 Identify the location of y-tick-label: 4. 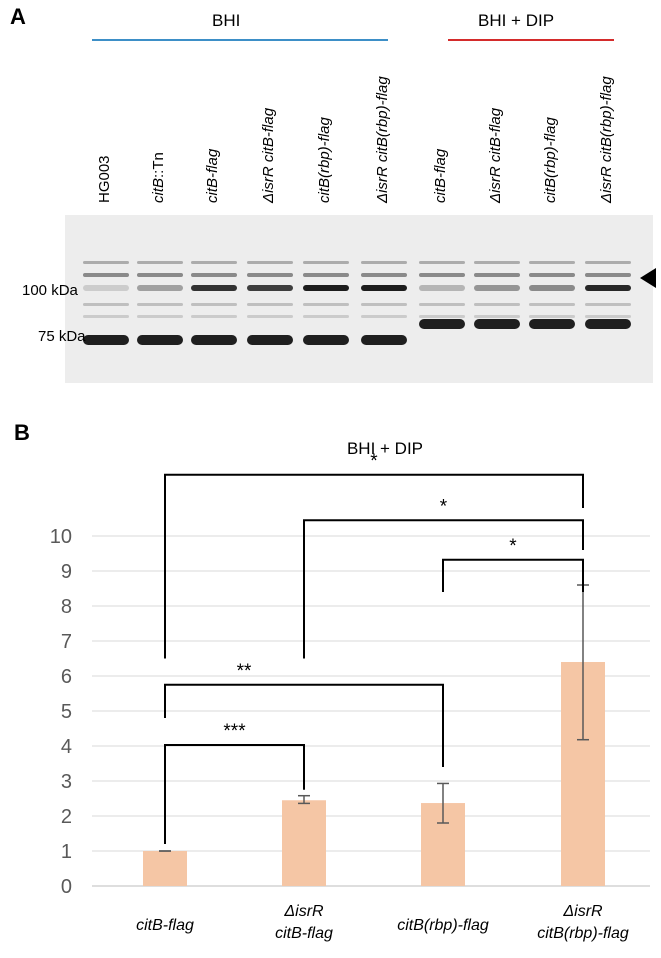
(66, 747).